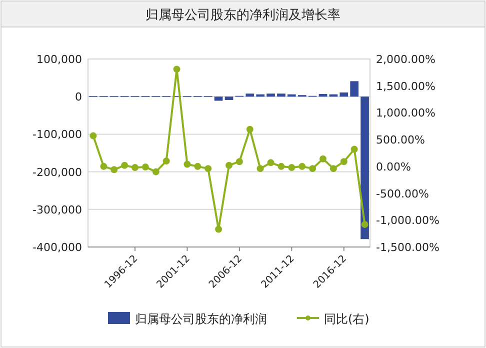 The image size is (486, 348). What do you see at coordinates (347, 319) in the screenshot?
I see `legend-label: 同比(右)` at bounding box center [347, 319].